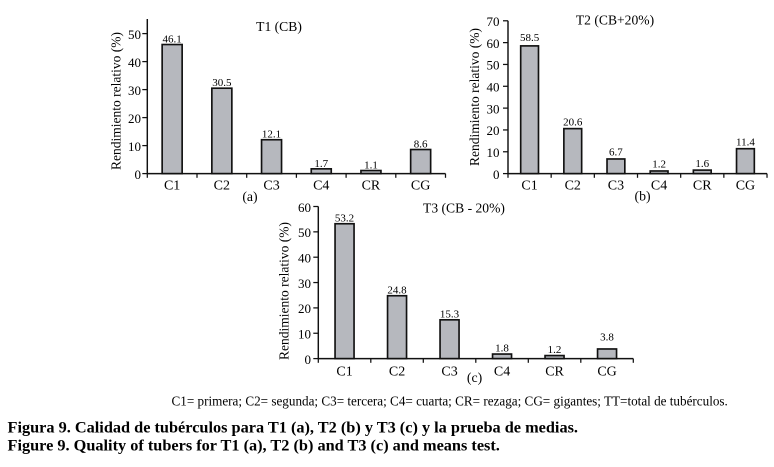 This screenshot has width=774, height=467. Describe the element at coordinates (249, 197) in the screenshot. I see `svg-text: (a)` at that location.